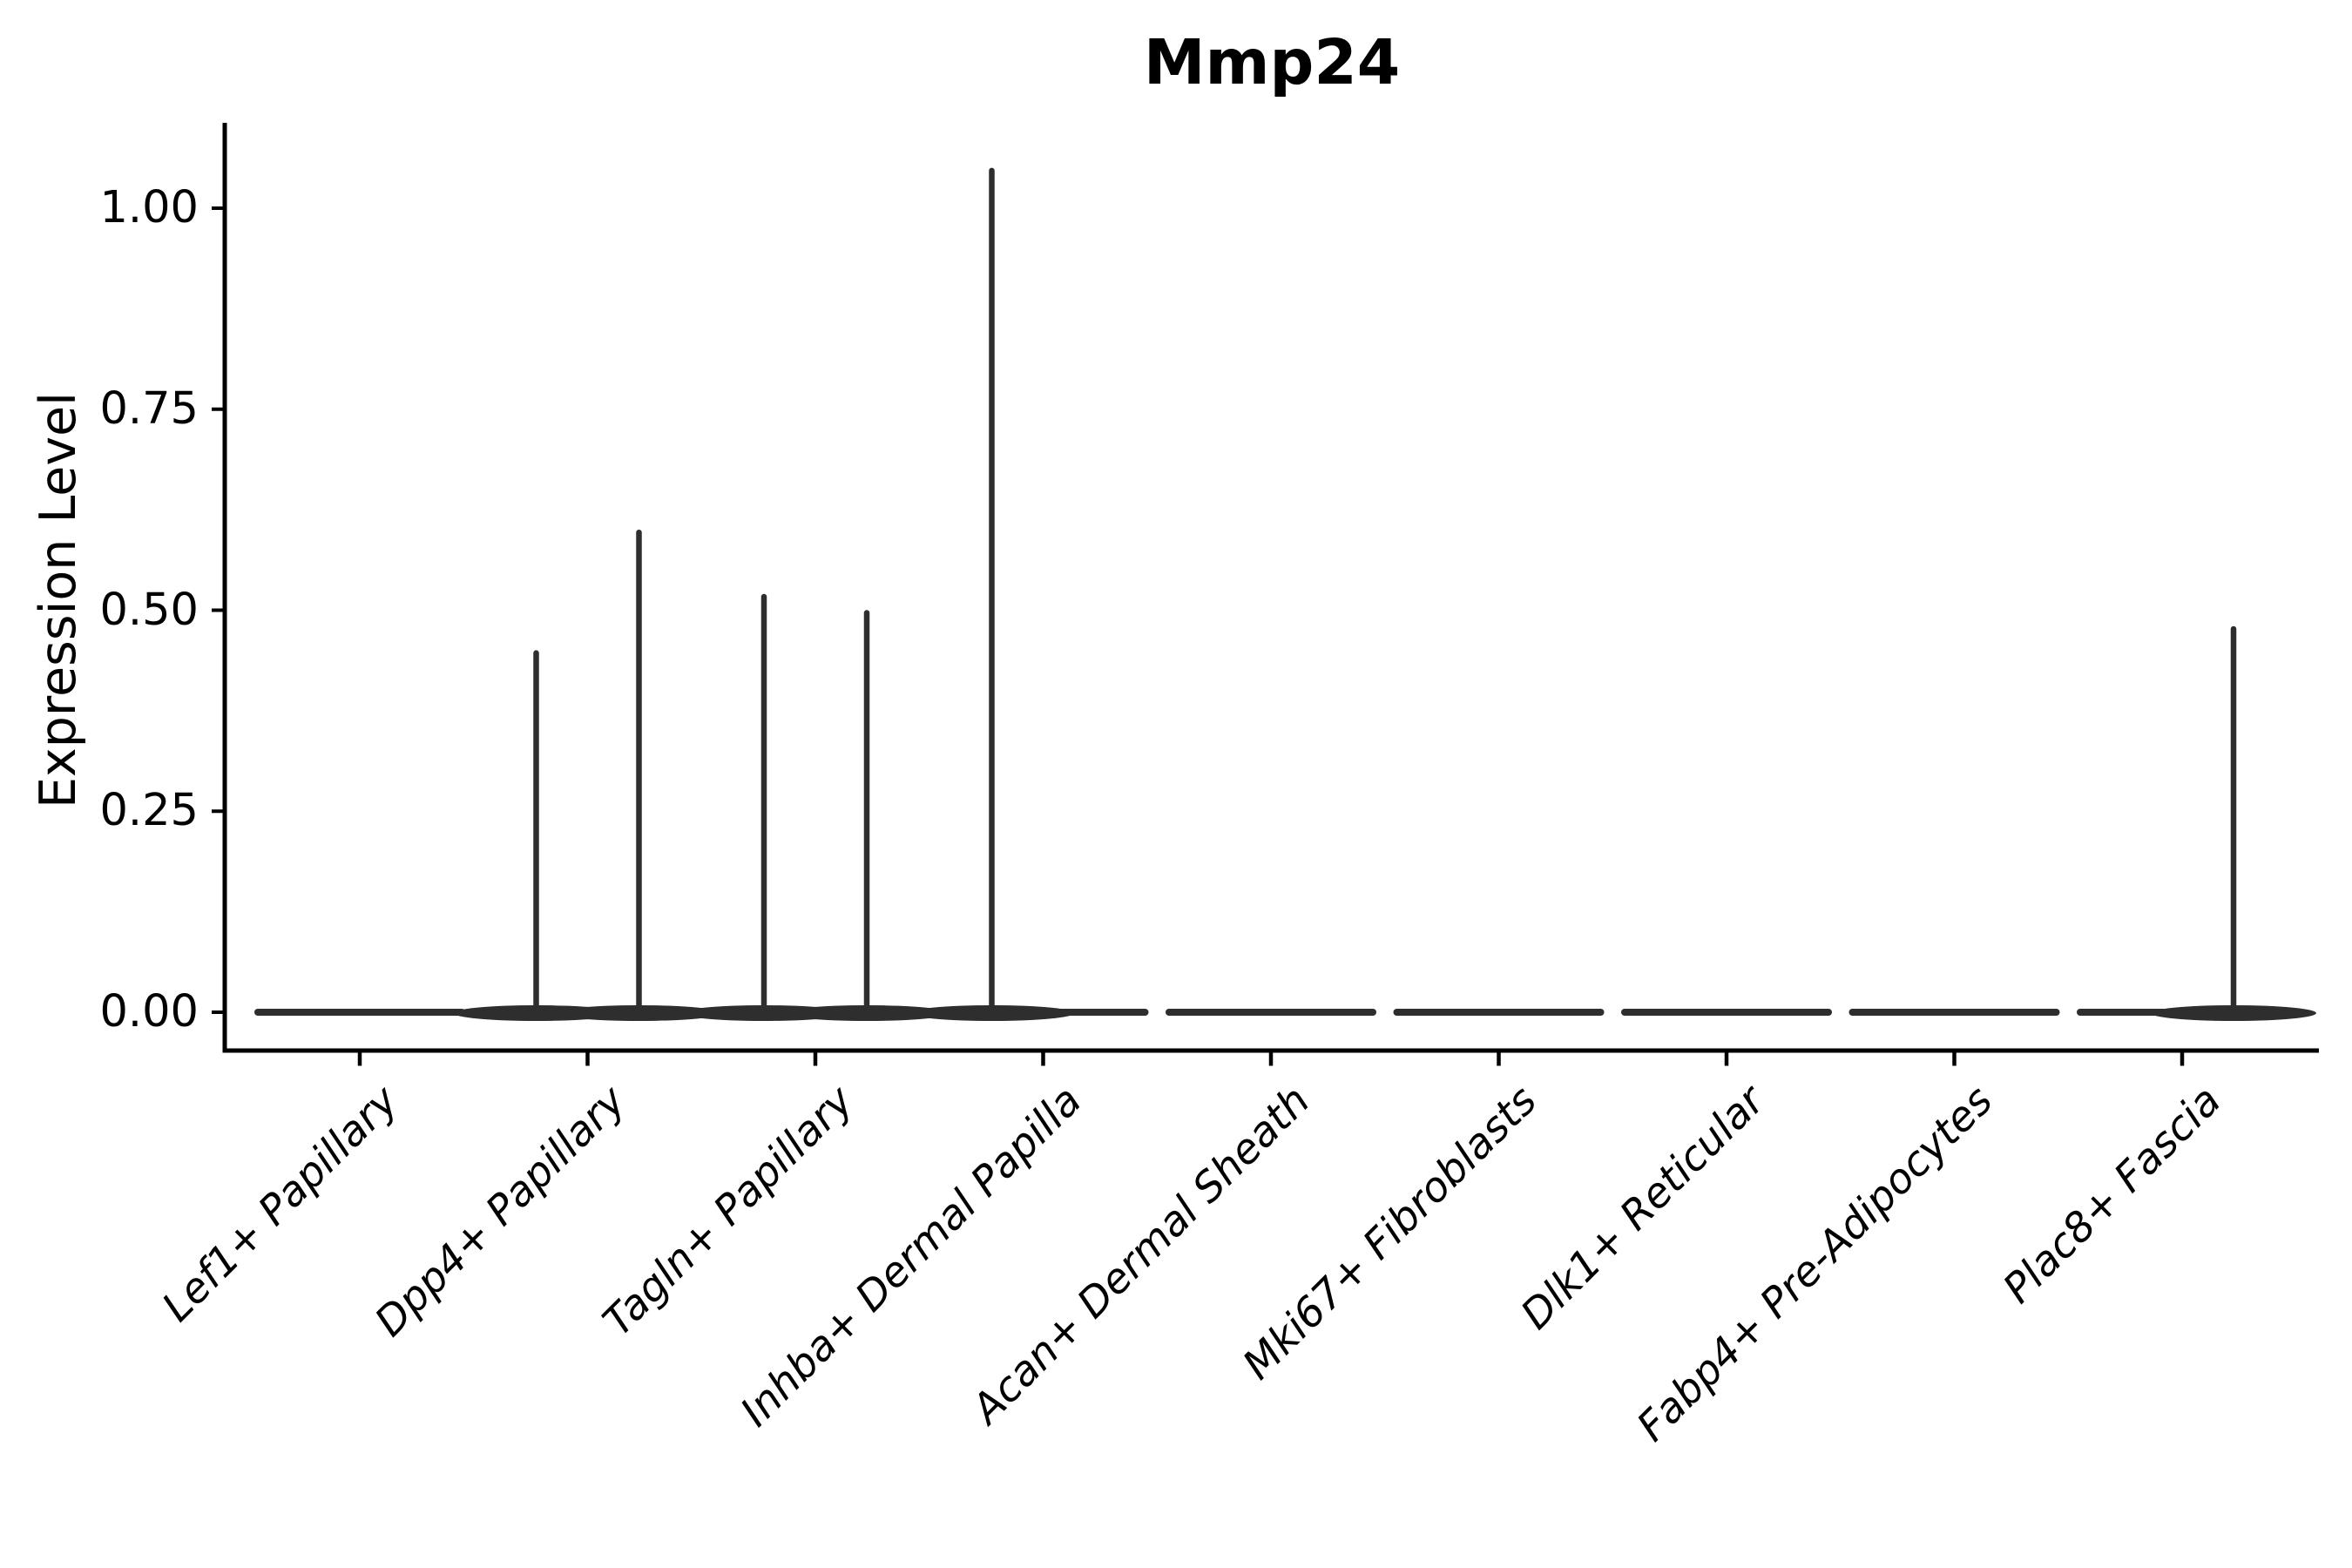  I want to click on y-tick-label: 1.00, so click(149, 207).